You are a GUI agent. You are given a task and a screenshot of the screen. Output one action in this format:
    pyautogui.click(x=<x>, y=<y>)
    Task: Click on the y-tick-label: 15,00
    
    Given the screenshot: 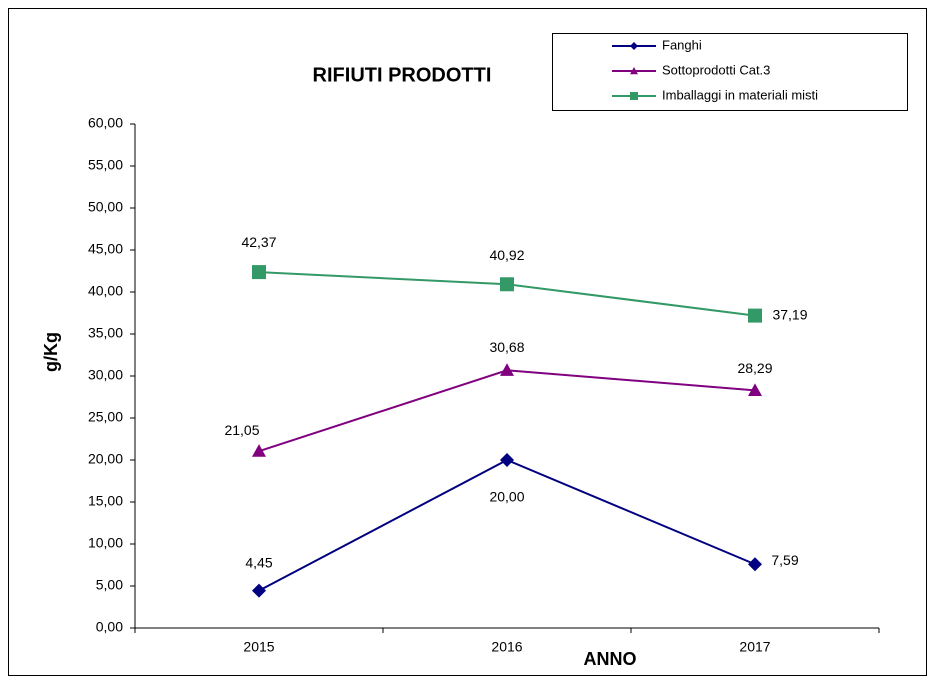 What is the action you would take?
    pyautogui.click(x=105, y=501)
    